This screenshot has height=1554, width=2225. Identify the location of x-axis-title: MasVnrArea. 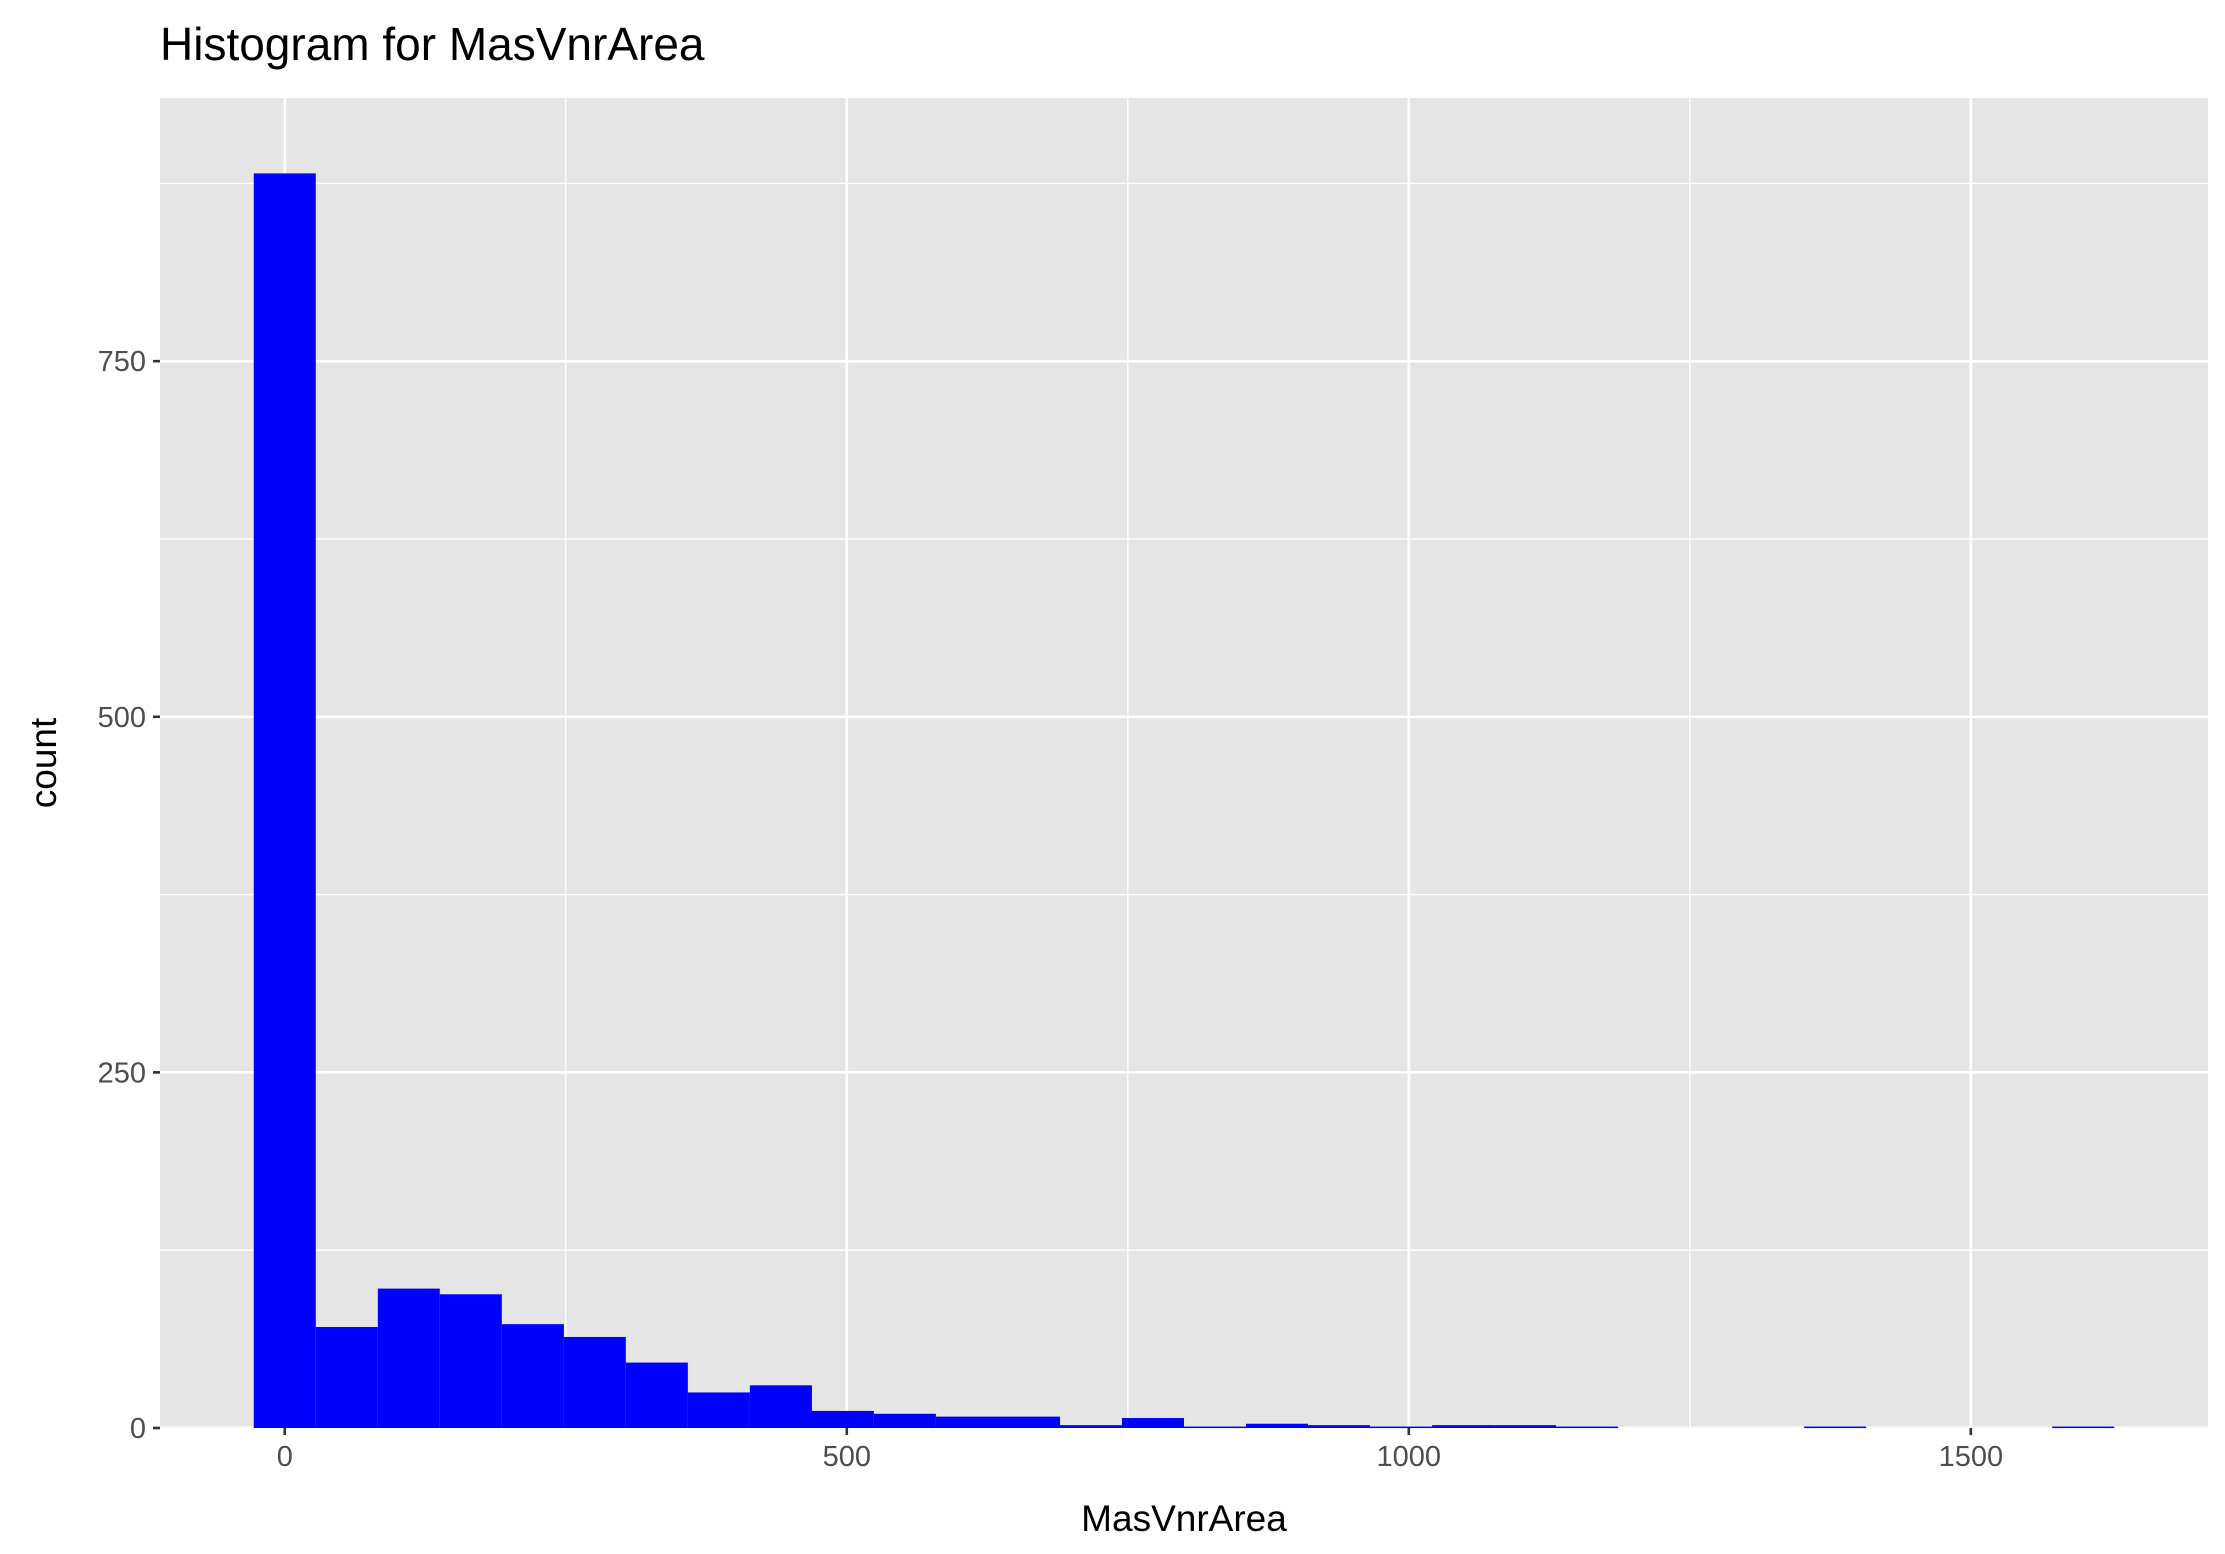
(1184, 1518).